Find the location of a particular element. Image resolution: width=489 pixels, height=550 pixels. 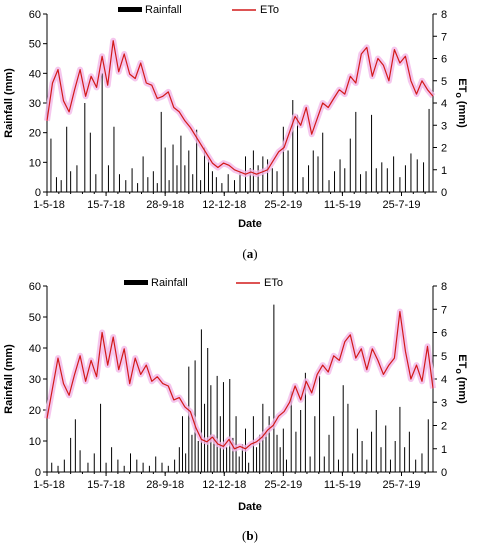

panel-label: (a) is located at coordinates (249, 253).